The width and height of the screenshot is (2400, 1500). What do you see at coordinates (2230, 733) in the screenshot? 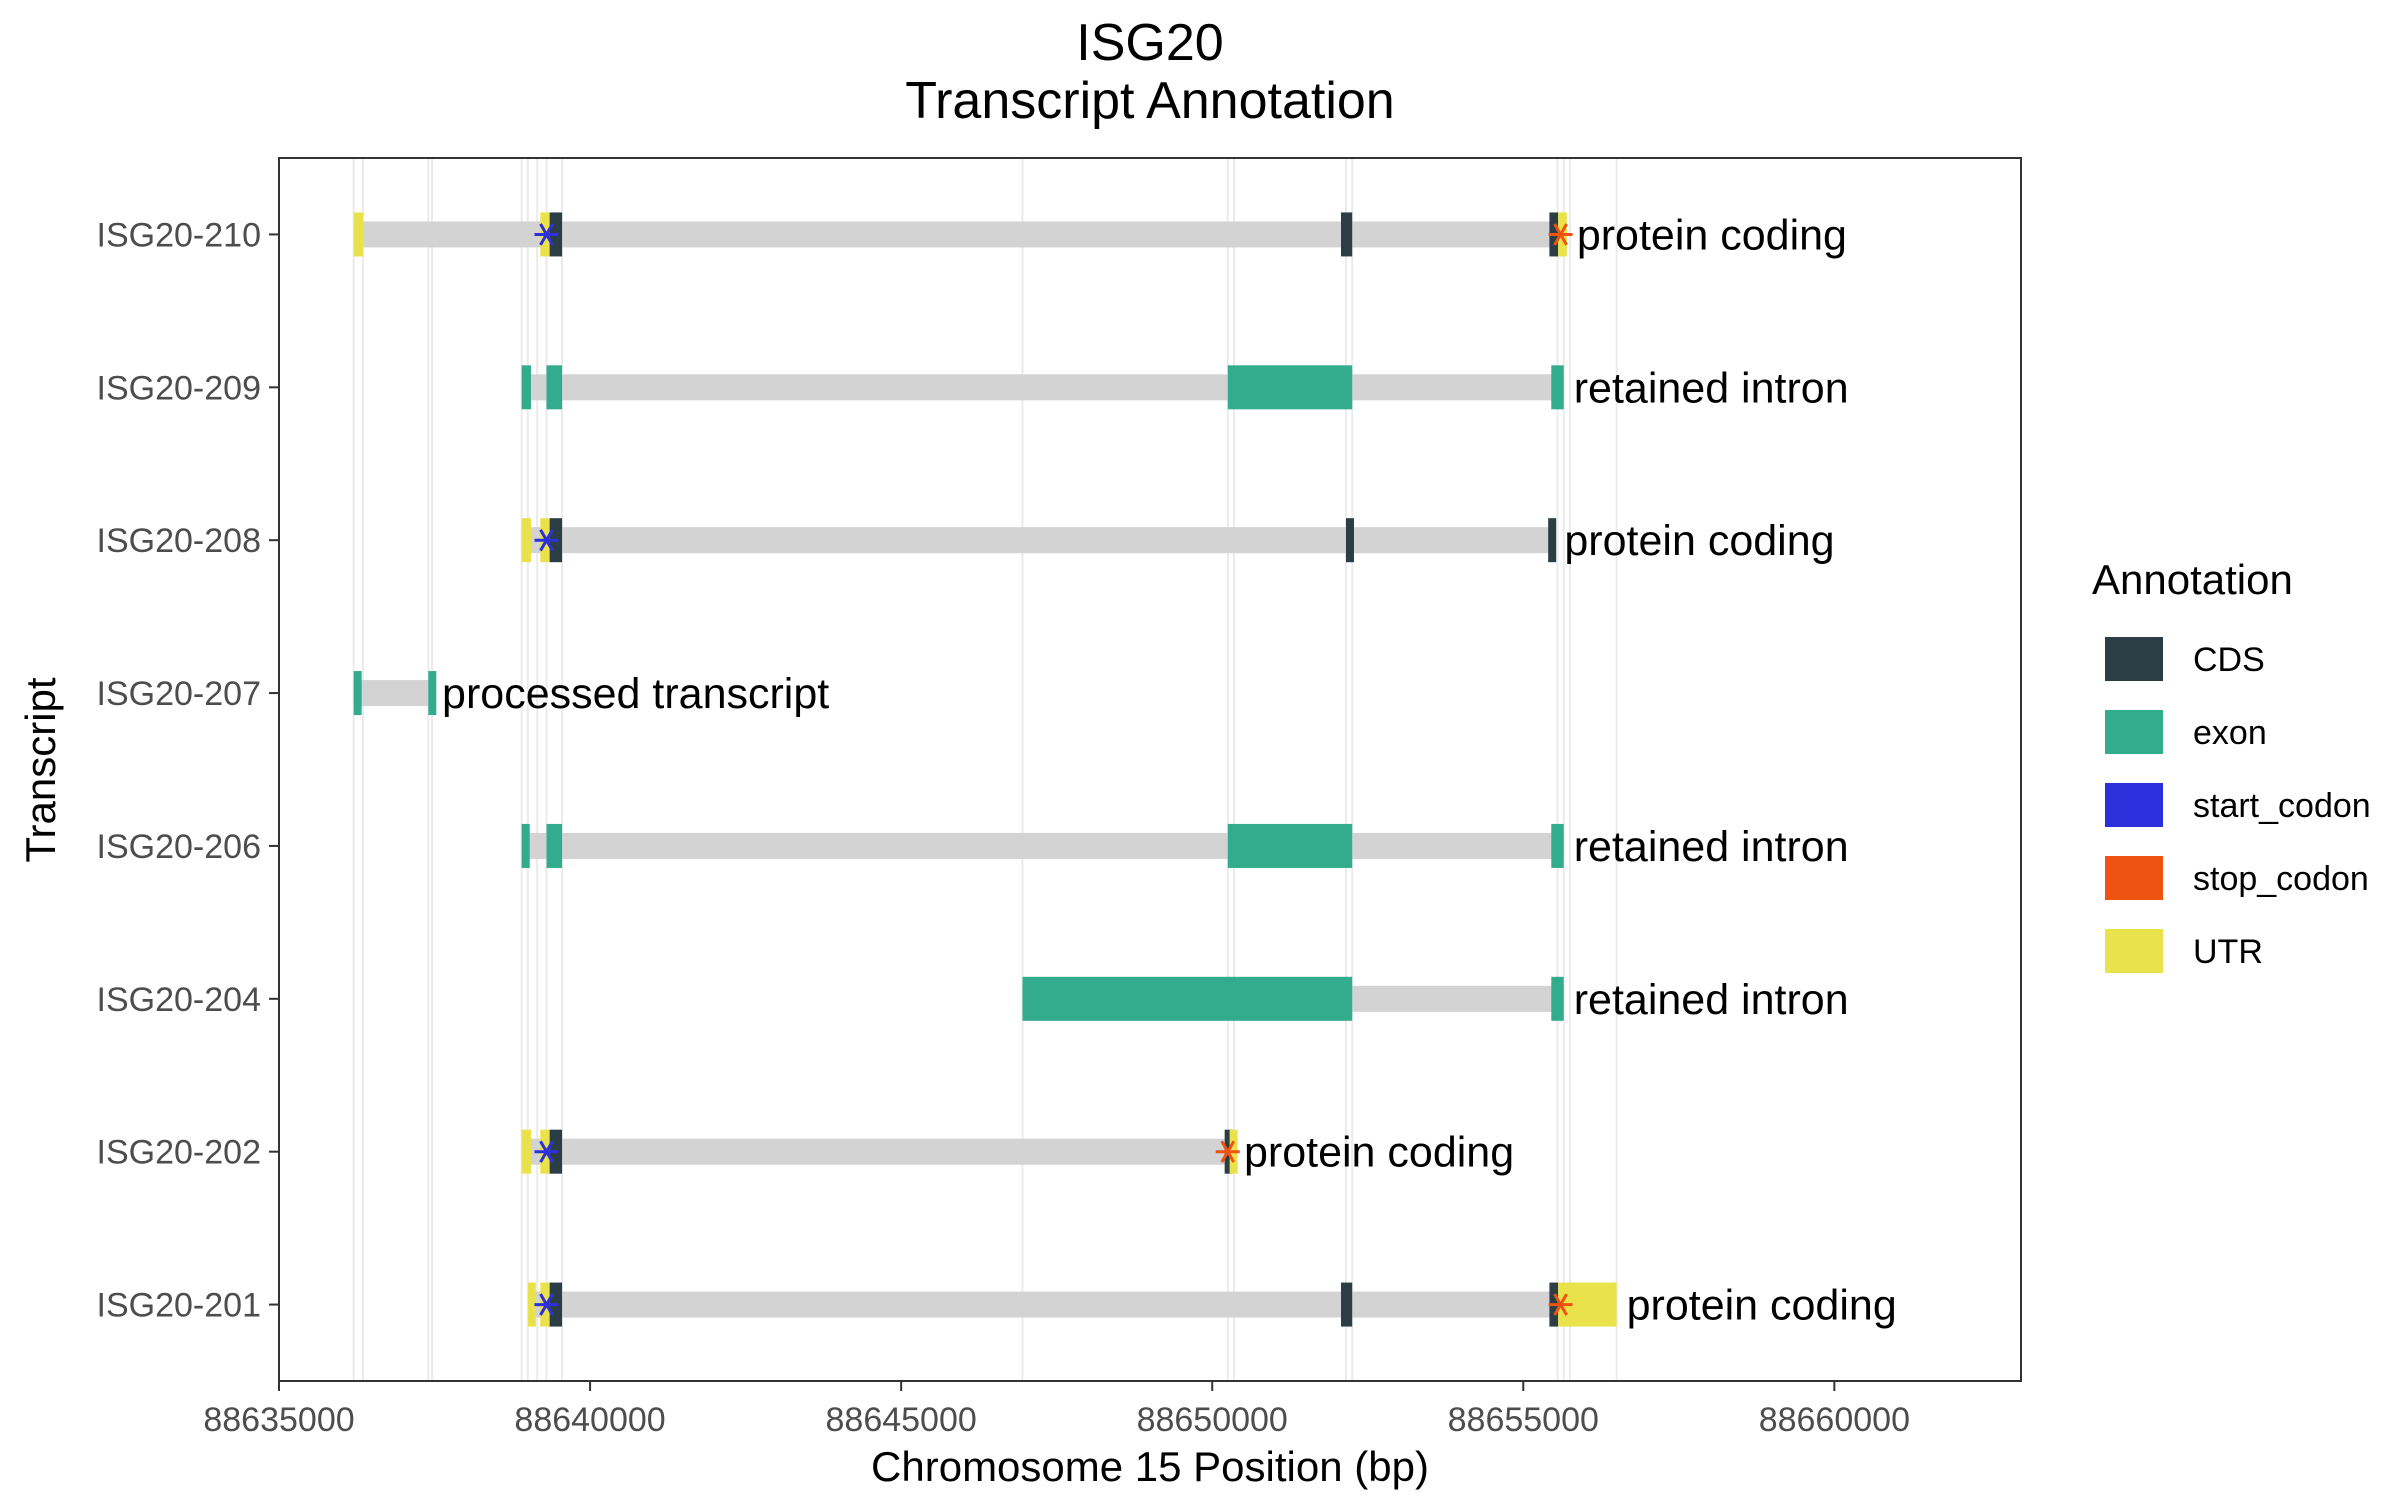
I see `legend-label: exon` at bounding box center [2230, 733].